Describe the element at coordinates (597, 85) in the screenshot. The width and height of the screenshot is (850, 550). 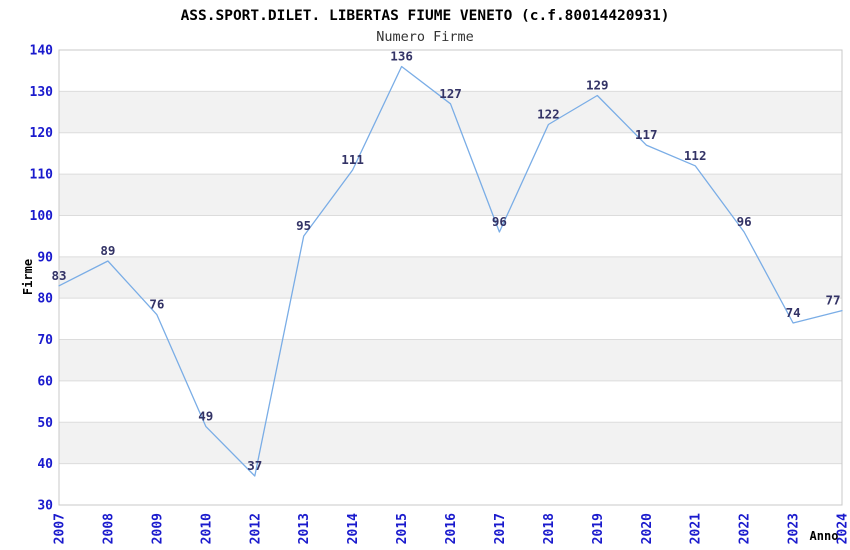
I see `value-label: 129` at that location.